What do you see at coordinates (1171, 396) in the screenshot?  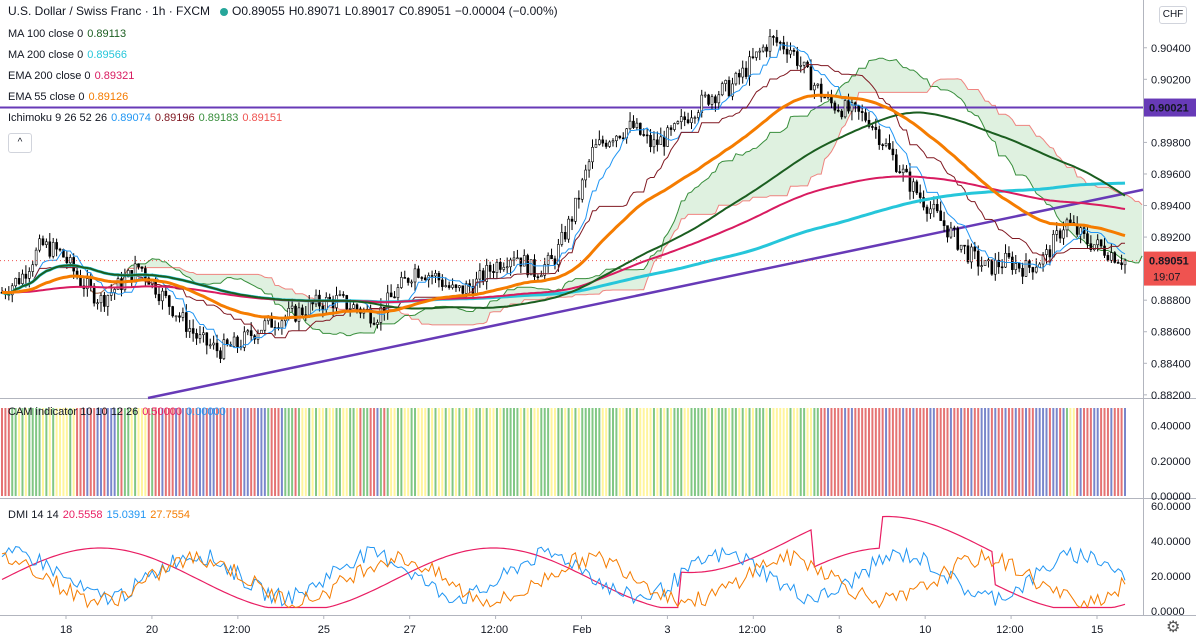 I see `price-tick-label: 0.88200` at bounding box center [1171, 396].